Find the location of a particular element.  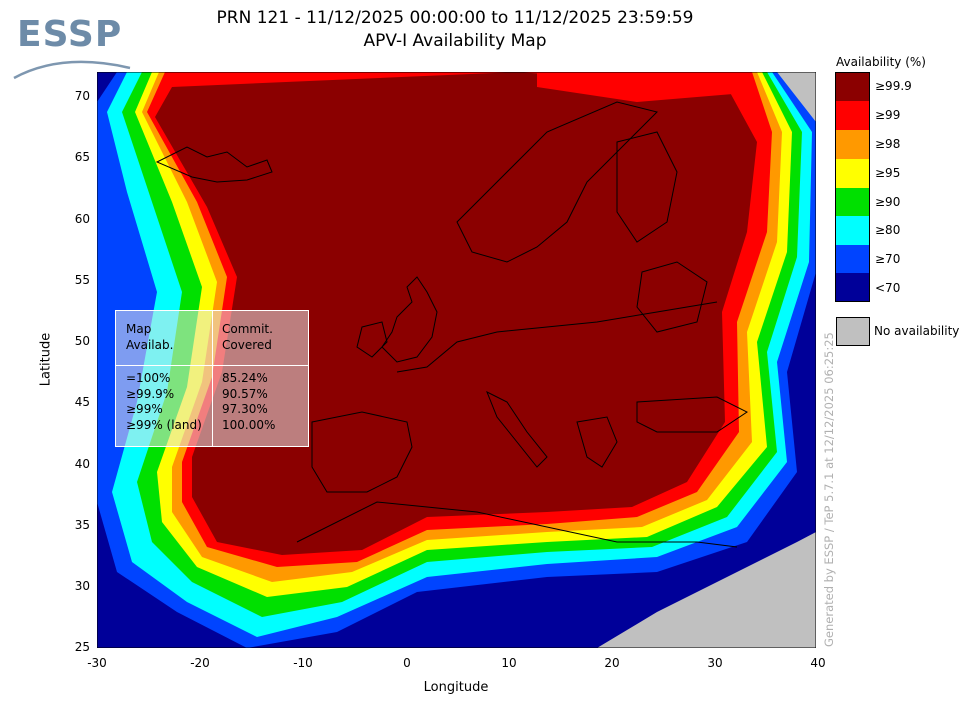

scandinavia-outline is located at coordinates (557, 182).